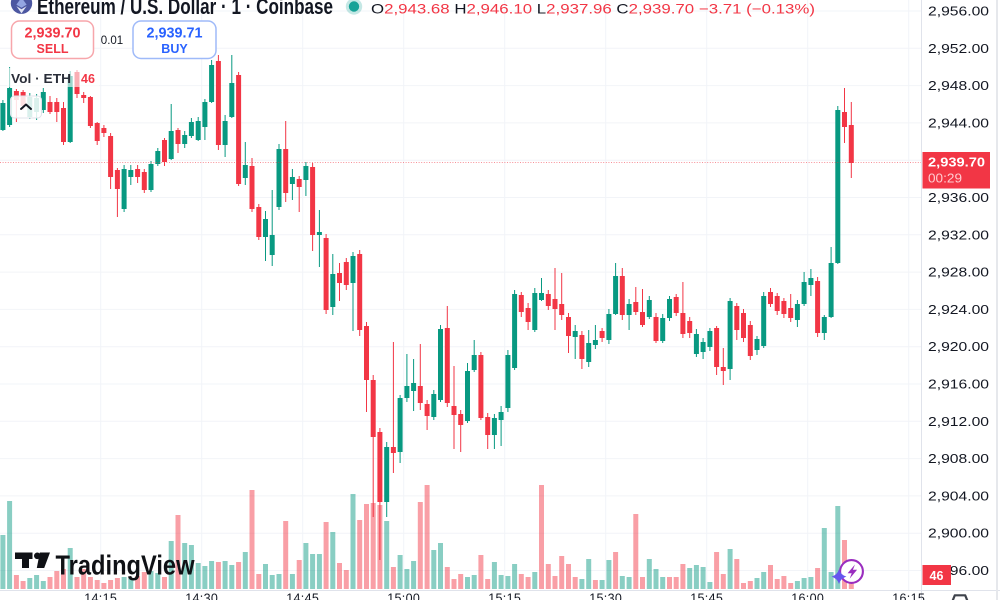  Describe the element at coordinates (908, 596) in the screenshot. I see `svg-text: 16:15` at that location.